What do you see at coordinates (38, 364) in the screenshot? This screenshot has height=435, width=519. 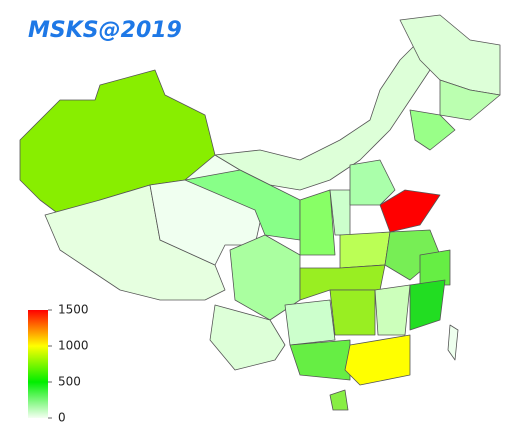 I see `color-bar` at bounding box center [38, 364].